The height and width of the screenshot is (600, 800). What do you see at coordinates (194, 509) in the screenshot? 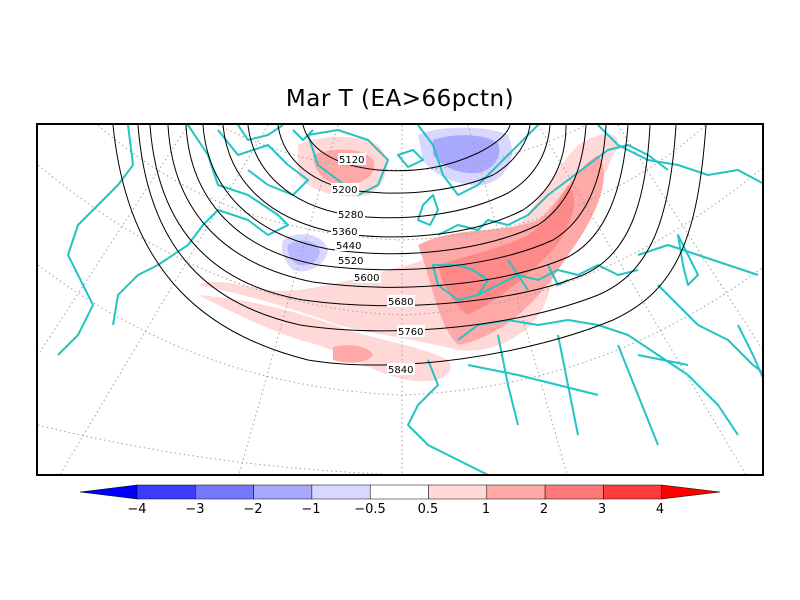
I see `colorbar-tick-label: −3` at bounding box center [194, 509].